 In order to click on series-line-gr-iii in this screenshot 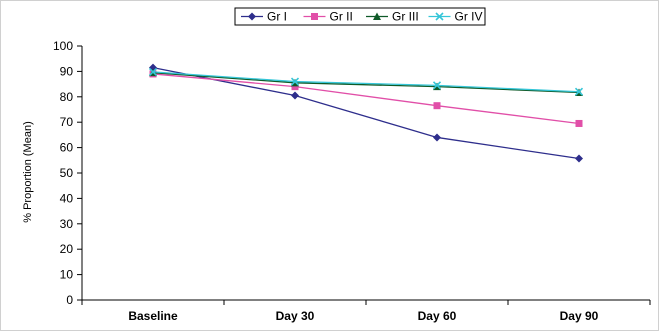, I will do `click(366, 83)`.